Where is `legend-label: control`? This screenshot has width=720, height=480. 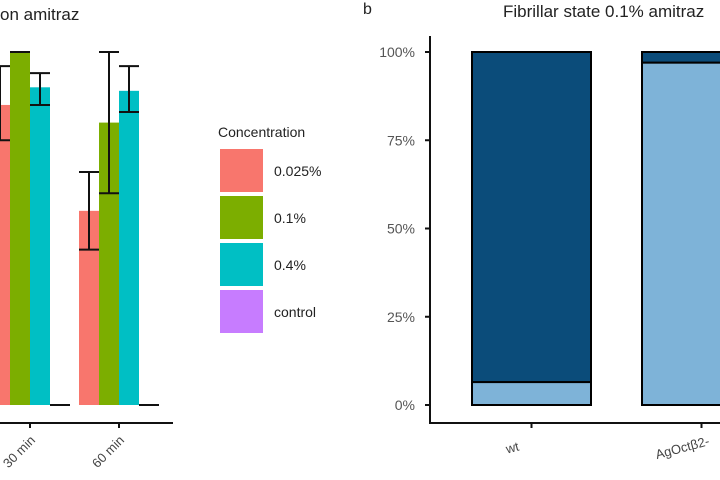 legend-label: control is located at coordinates (295, 312).